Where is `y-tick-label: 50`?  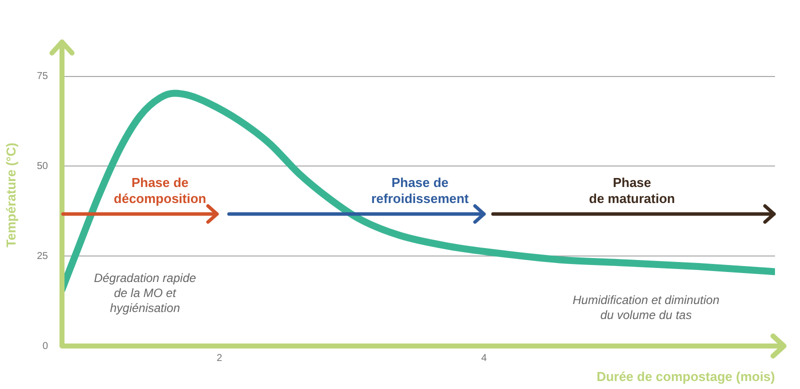 y-tick-label: 50 is located at coordinates (42, 166).